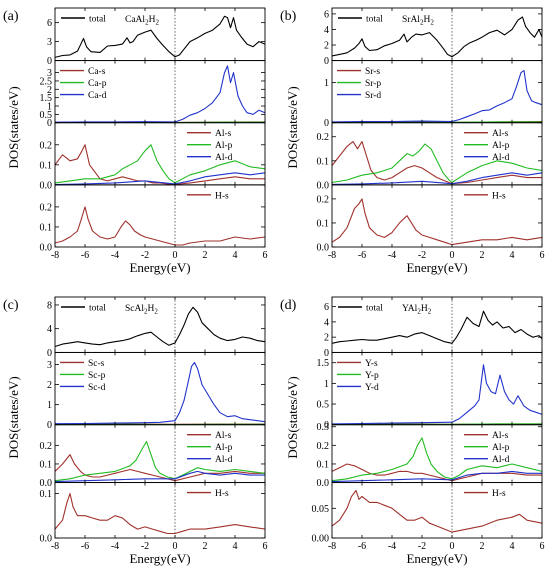  I want to click on subplot-2: 0 0.5 1 1.5 Y-s Y-p Y-d, so click(430, 391).